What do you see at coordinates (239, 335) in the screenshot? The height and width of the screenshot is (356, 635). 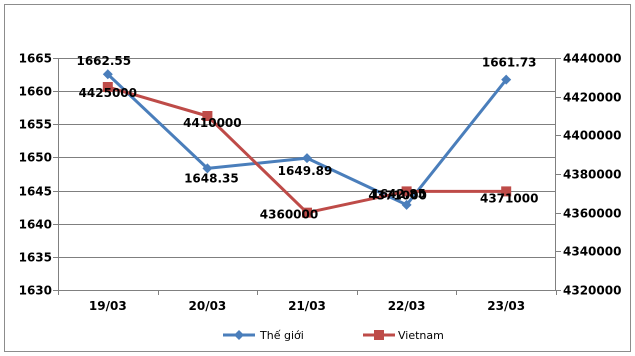 I see `legend-diamond-icon` at bounding box center [239, 335].